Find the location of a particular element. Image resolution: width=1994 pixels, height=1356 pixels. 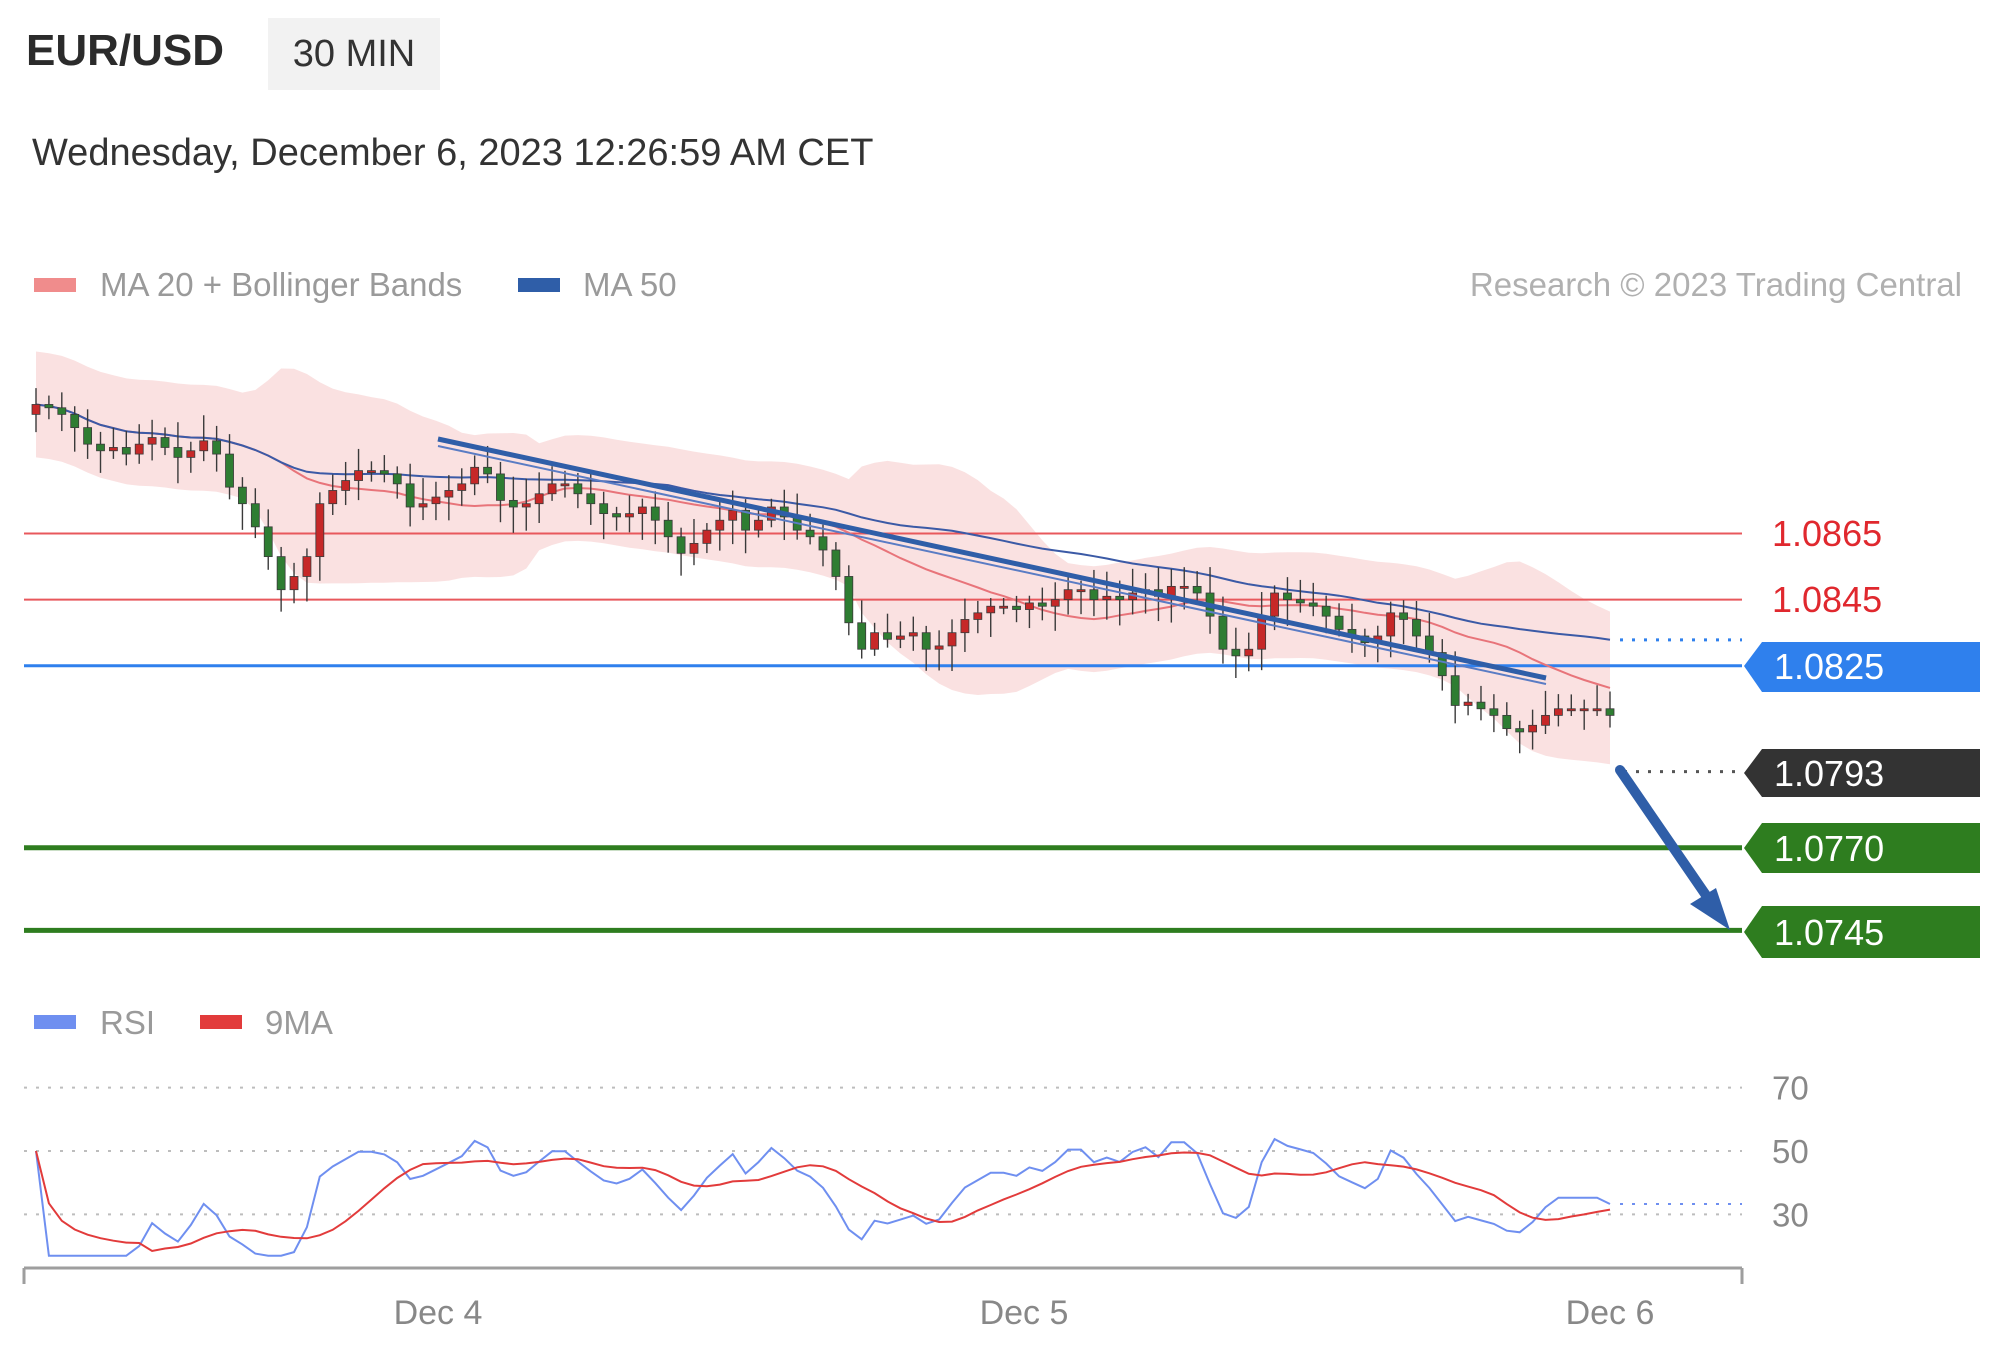

rsi-ma-line is located at coordinates (823, 1201).